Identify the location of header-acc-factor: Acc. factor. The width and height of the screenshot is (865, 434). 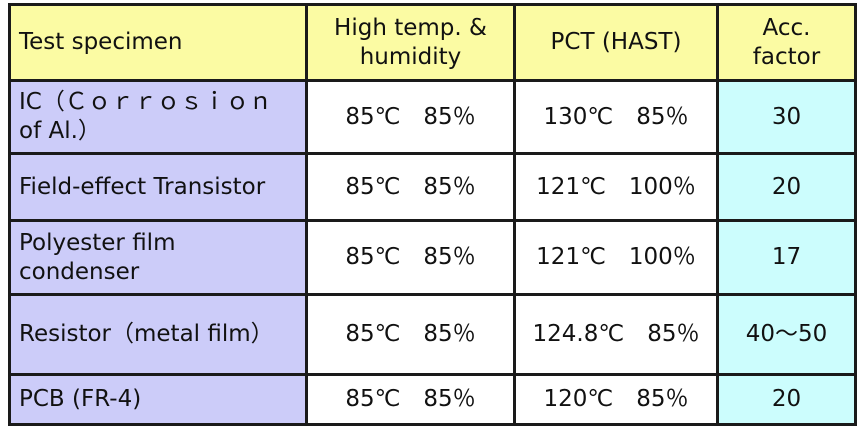
(786, 42).